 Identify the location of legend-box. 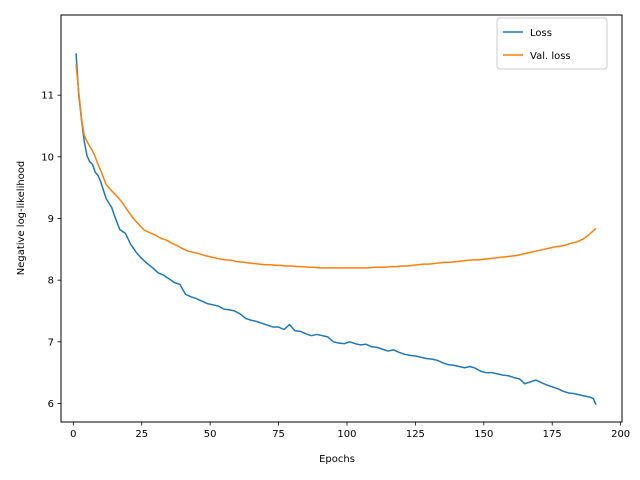
(552, 43).